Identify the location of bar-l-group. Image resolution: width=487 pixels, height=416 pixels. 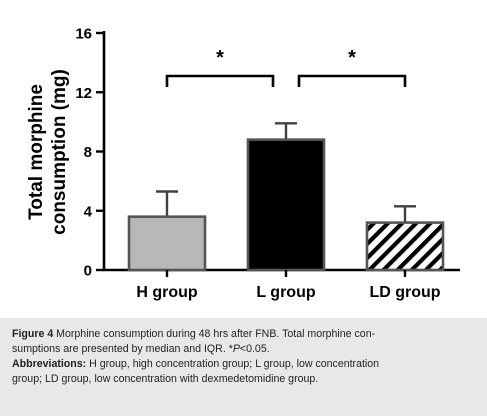
(286, 205).